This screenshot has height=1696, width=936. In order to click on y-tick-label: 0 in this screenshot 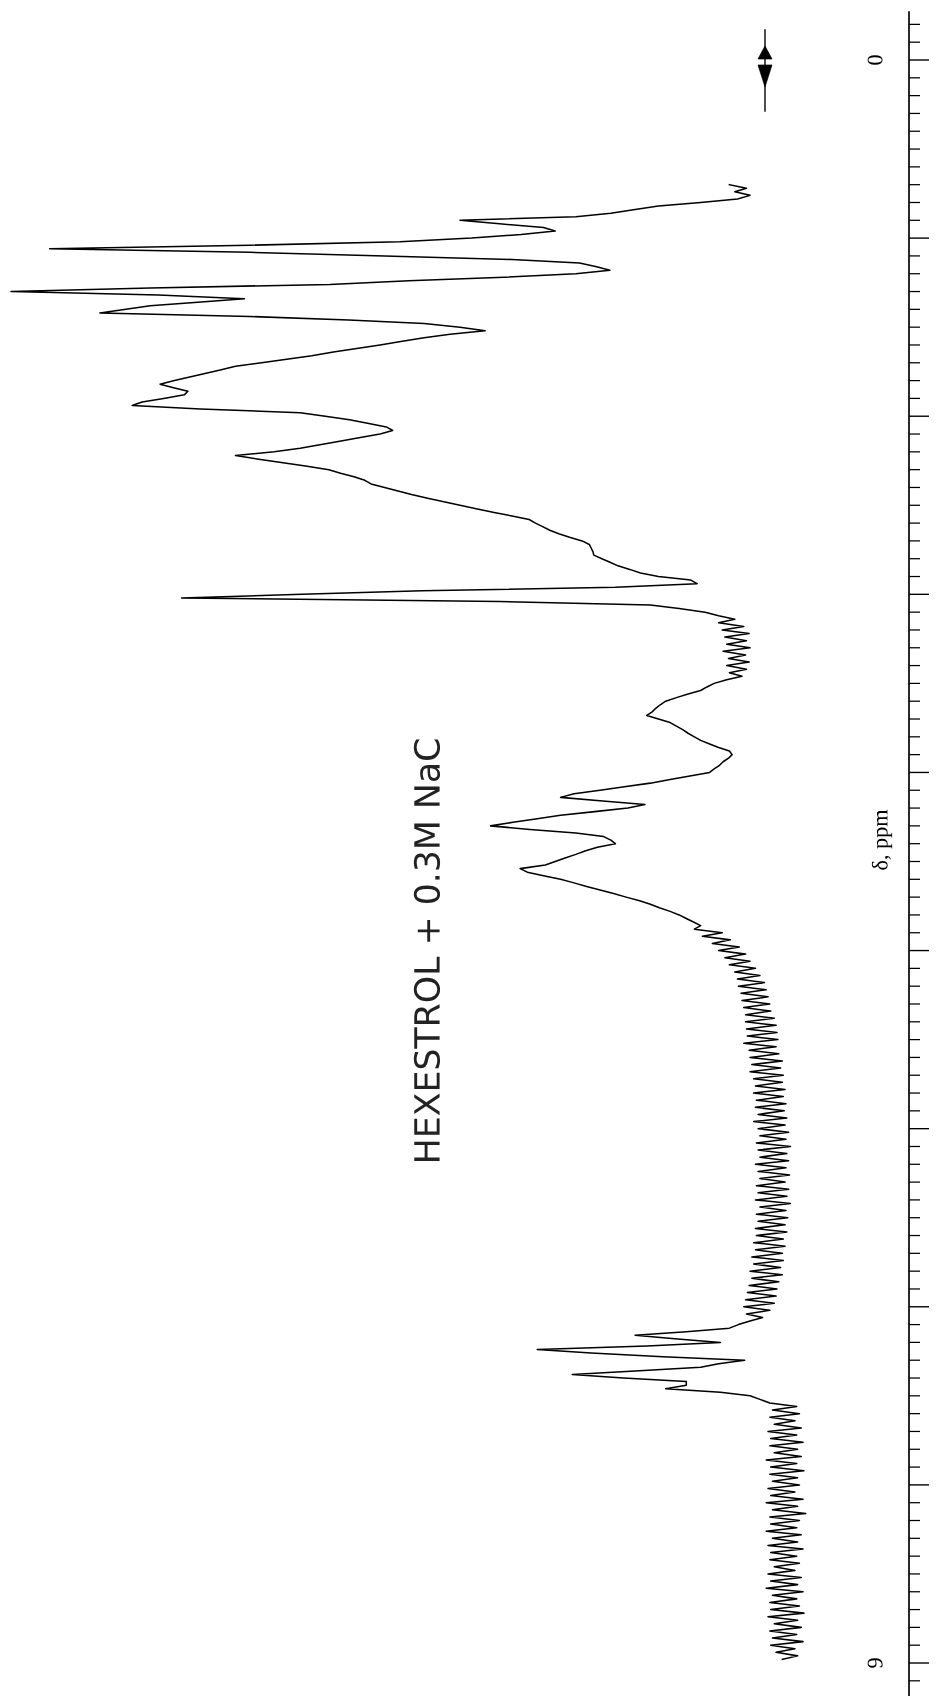, I will do `click(875, 60)`.